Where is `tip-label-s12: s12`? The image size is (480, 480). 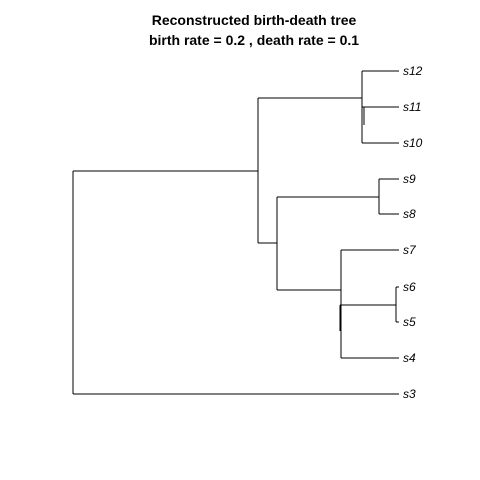 tip-label-s12: s12 is located at coordinates (413, 71).